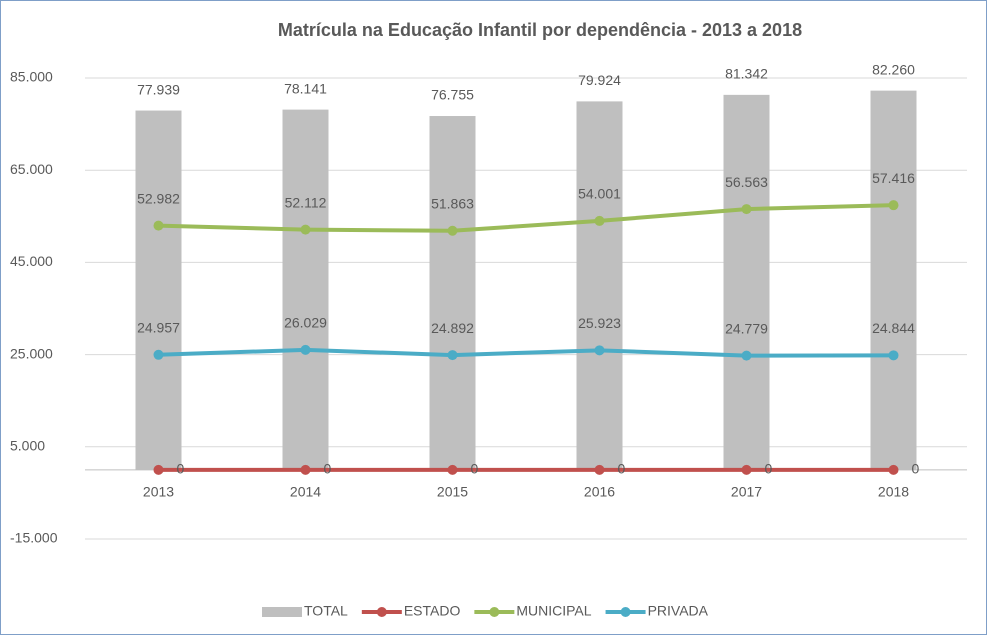 The image size is (987, 635). What do you see at coordinates (27, 446) in the screenshot?
I see `y-tick-label: 5.000` at bounding box center [27, 446].